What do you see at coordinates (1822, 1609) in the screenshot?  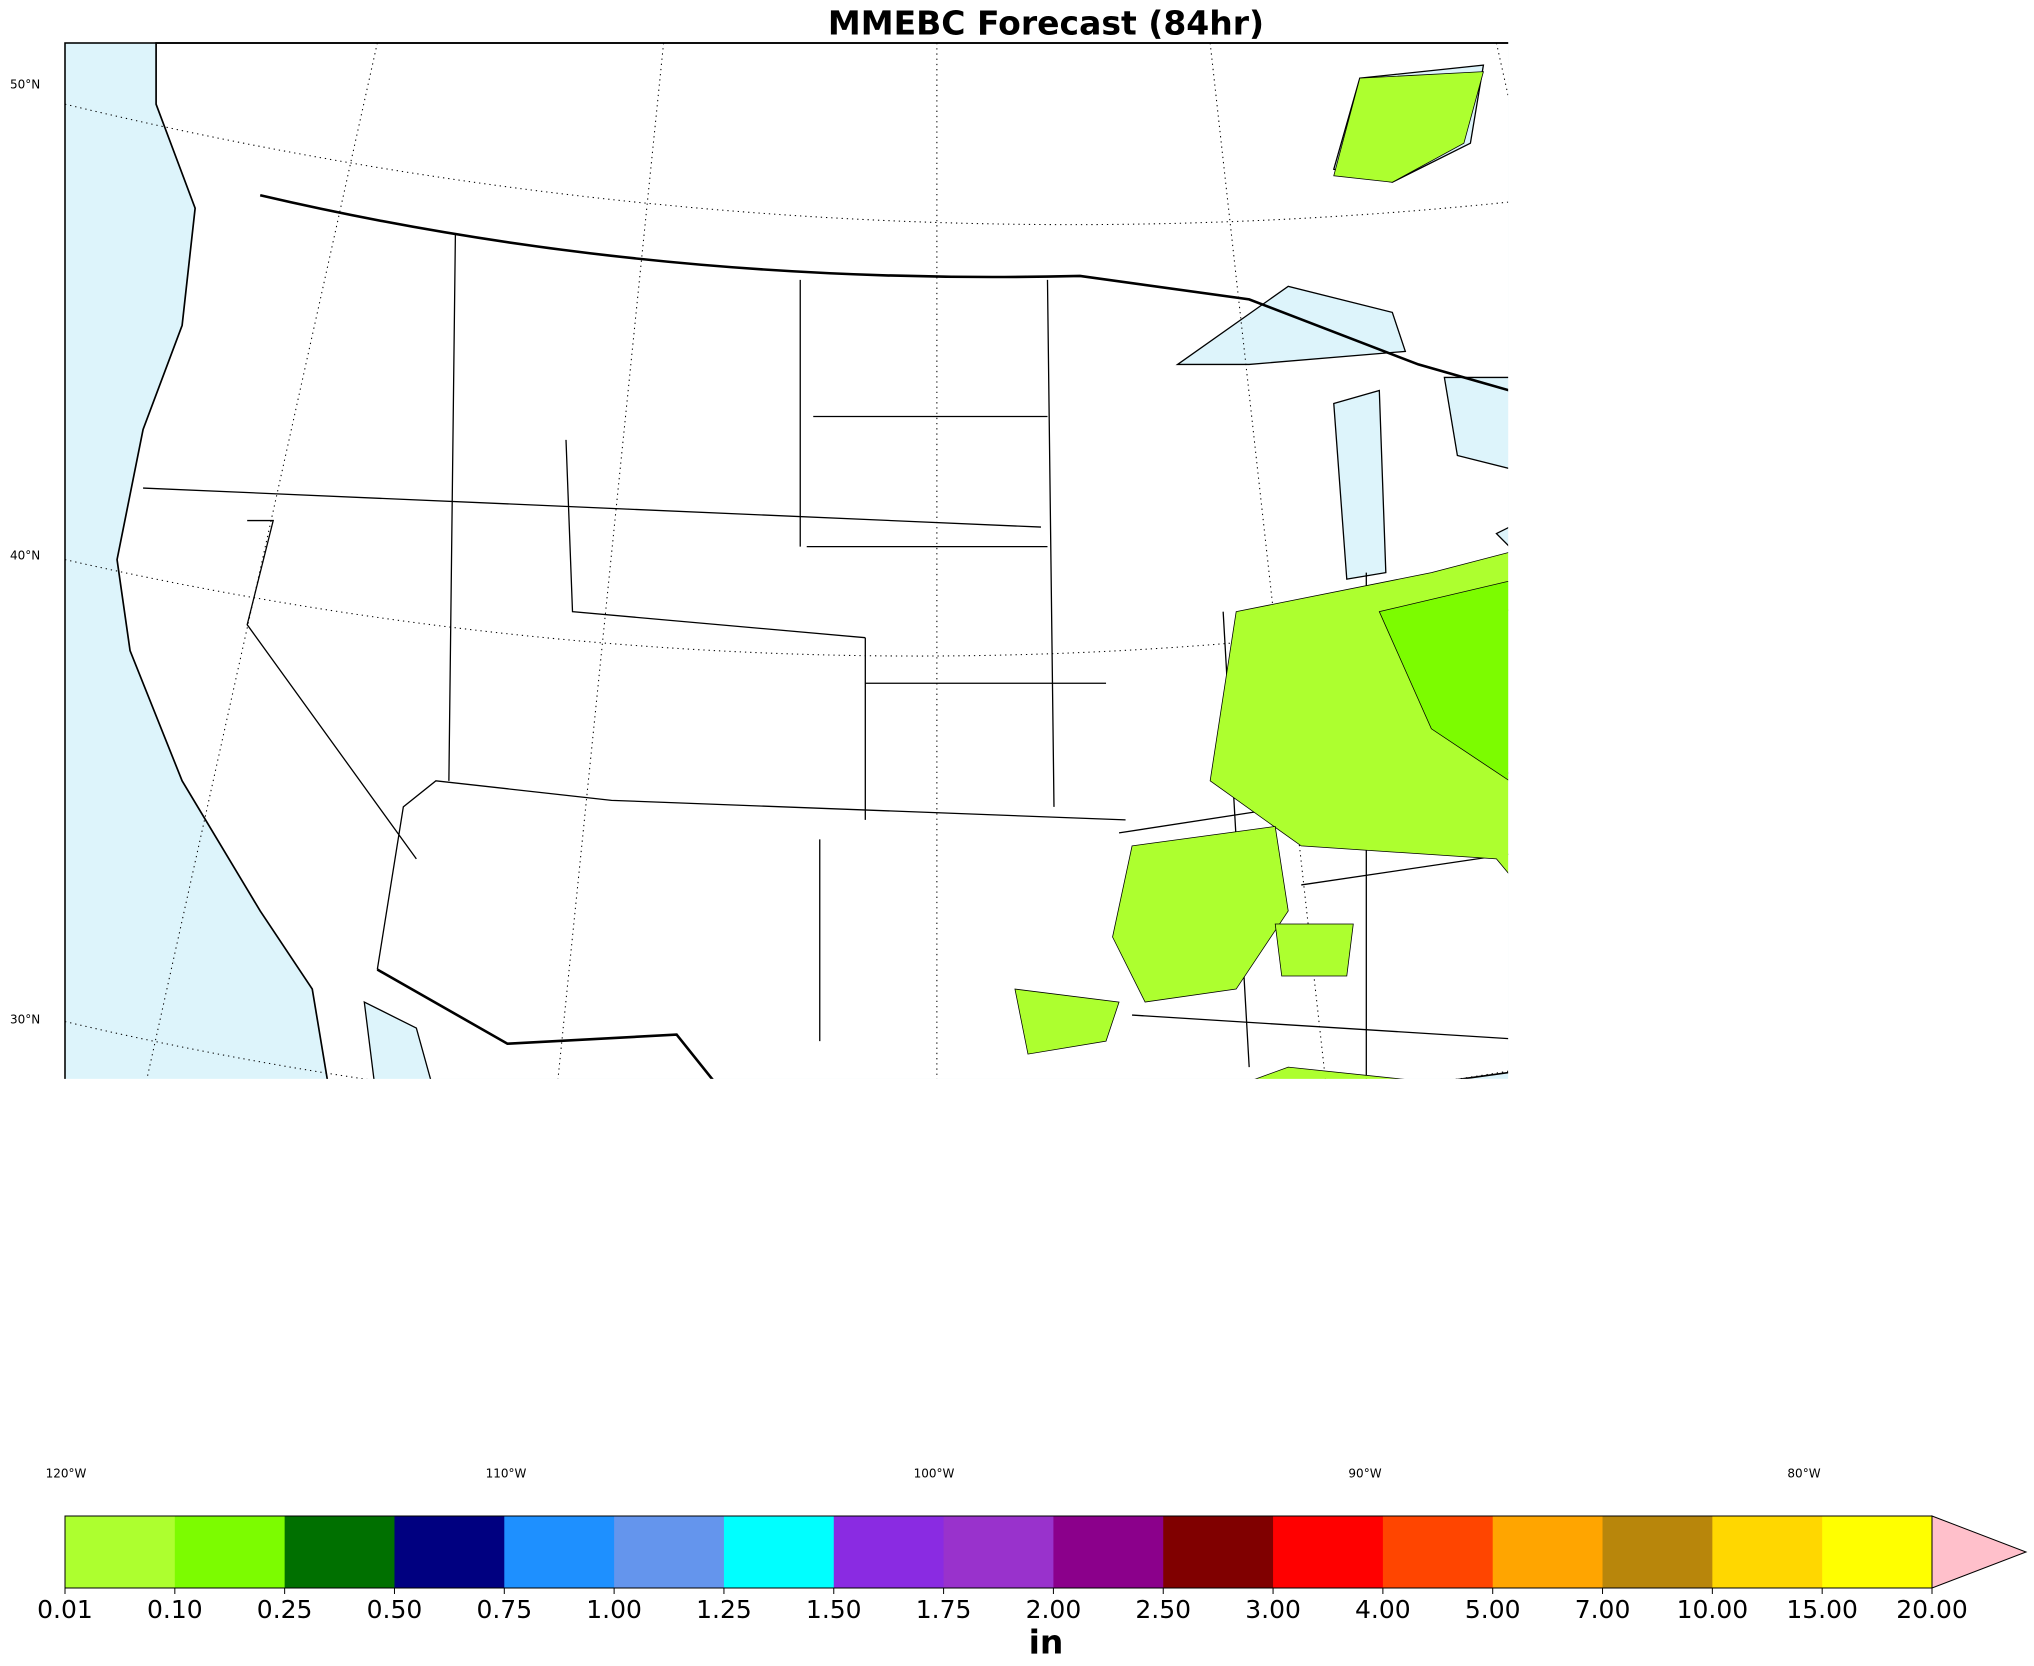 I see `colorbar-tick-label: 15.00` at bounding box center [1822, 1609].